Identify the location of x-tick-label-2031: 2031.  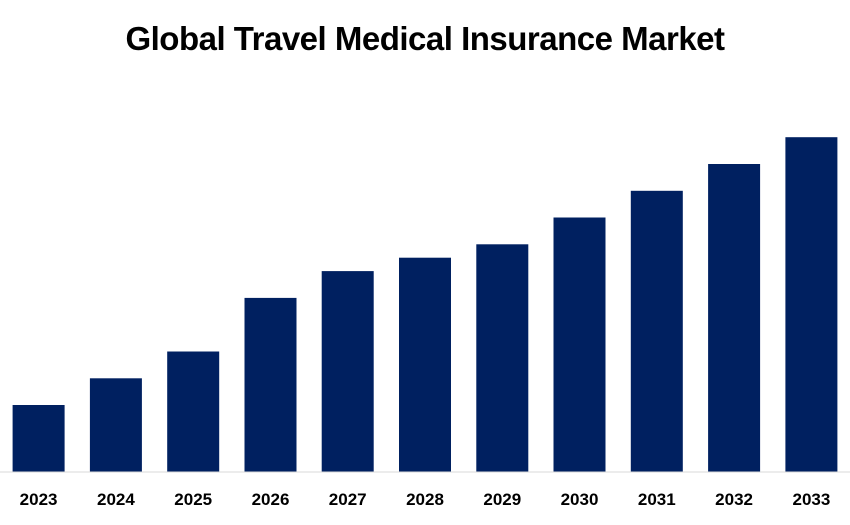
(657, 499).